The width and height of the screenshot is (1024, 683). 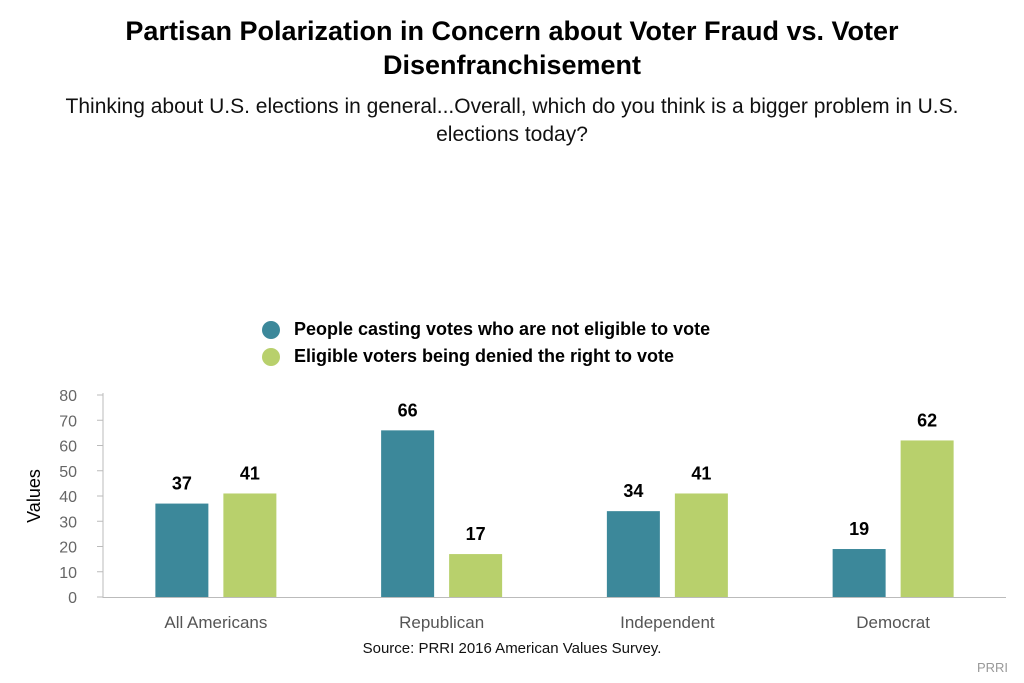 I want to click on y-tick-label: 10, so click(x=68, y=573).